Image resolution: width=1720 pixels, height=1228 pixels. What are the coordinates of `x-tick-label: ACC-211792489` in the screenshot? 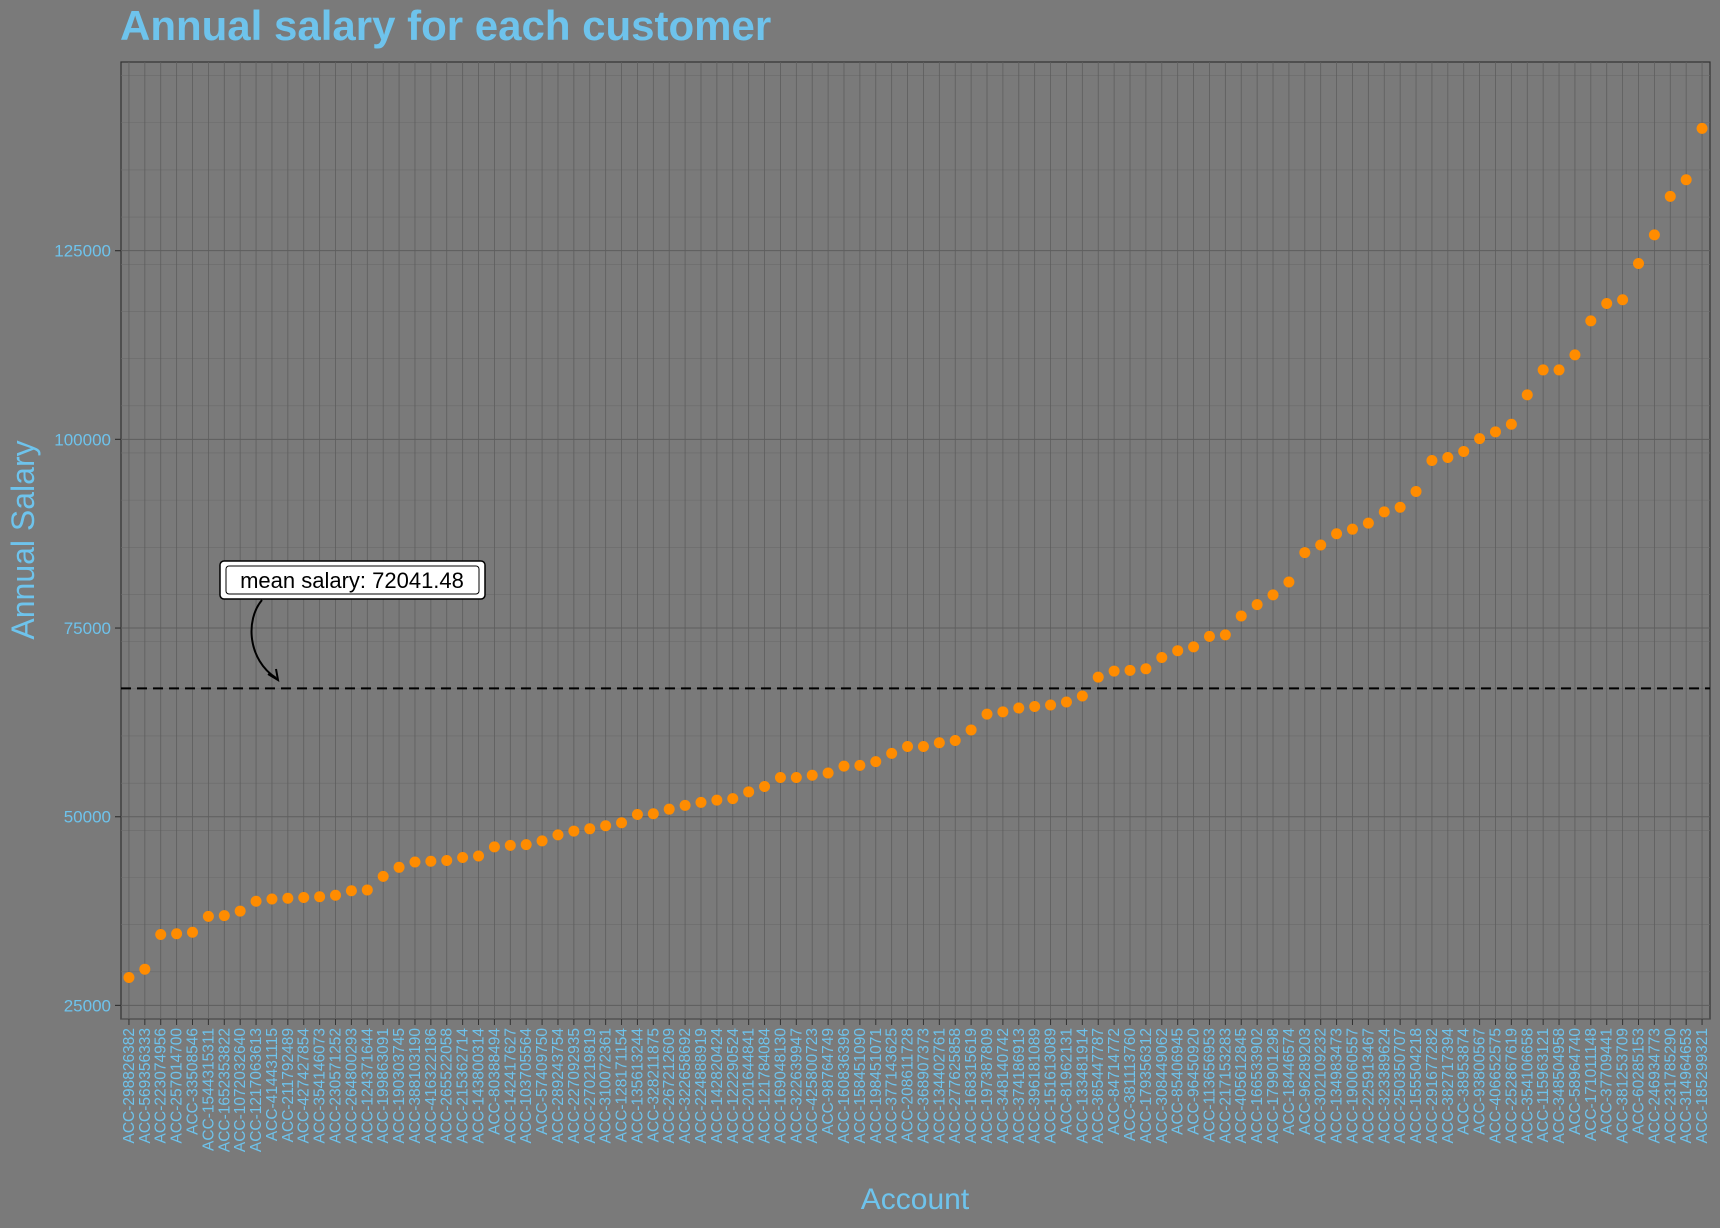 It's located at (288, 1085).